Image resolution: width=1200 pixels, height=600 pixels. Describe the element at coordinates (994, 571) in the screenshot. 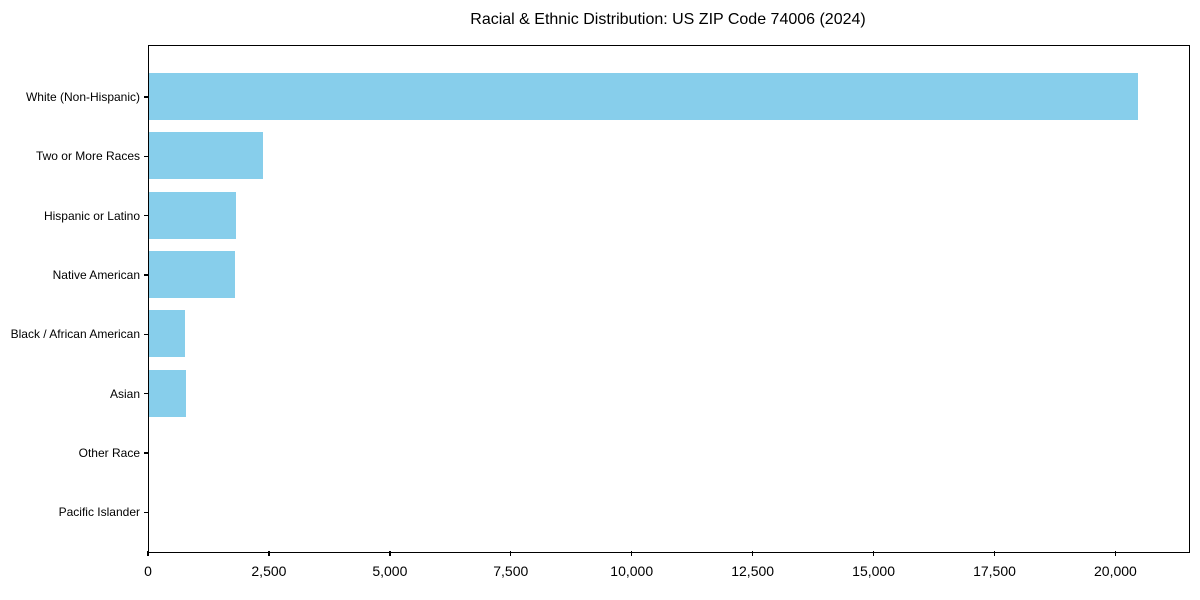

I see `x-tick-label: 17,500` at that location.